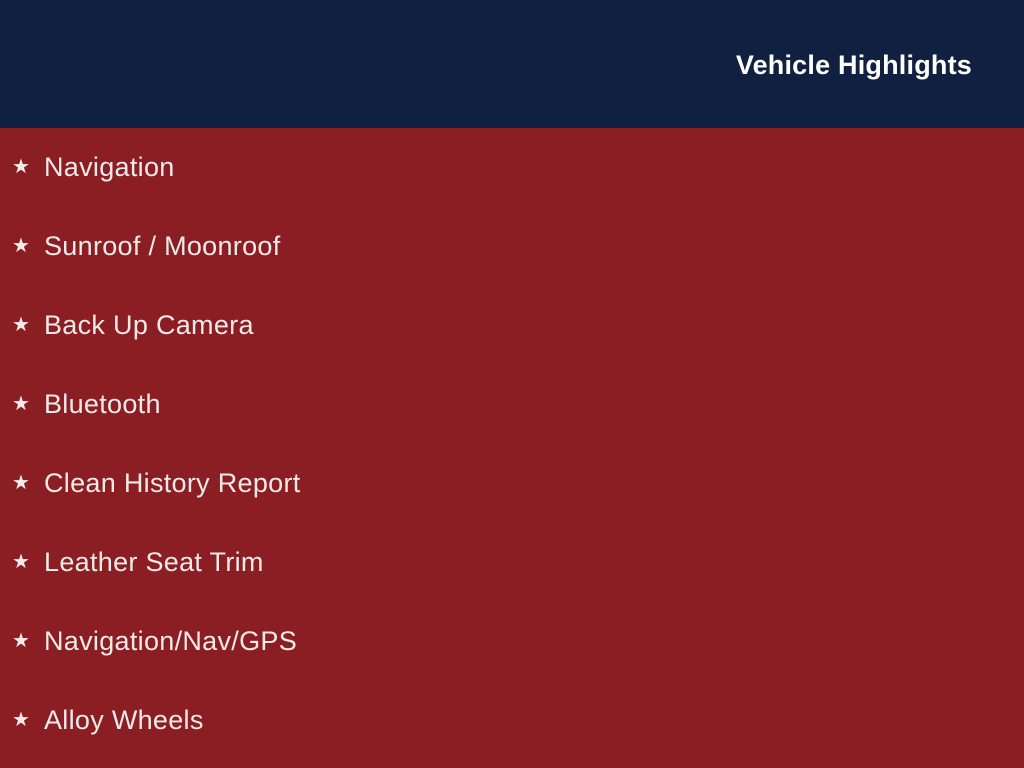 The image size is (1024, 768). What do you see at coordinates (172, 482) in the screenshot?
I see `highlight-label: Clean History Report` at bounding box center [172, 482].